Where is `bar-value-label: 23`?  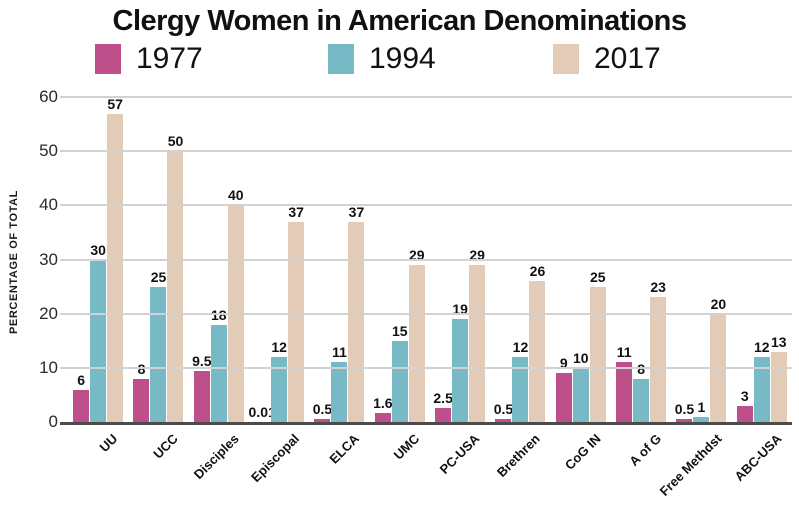 bar-value-label: 23 is located at coordinates (658, 287).